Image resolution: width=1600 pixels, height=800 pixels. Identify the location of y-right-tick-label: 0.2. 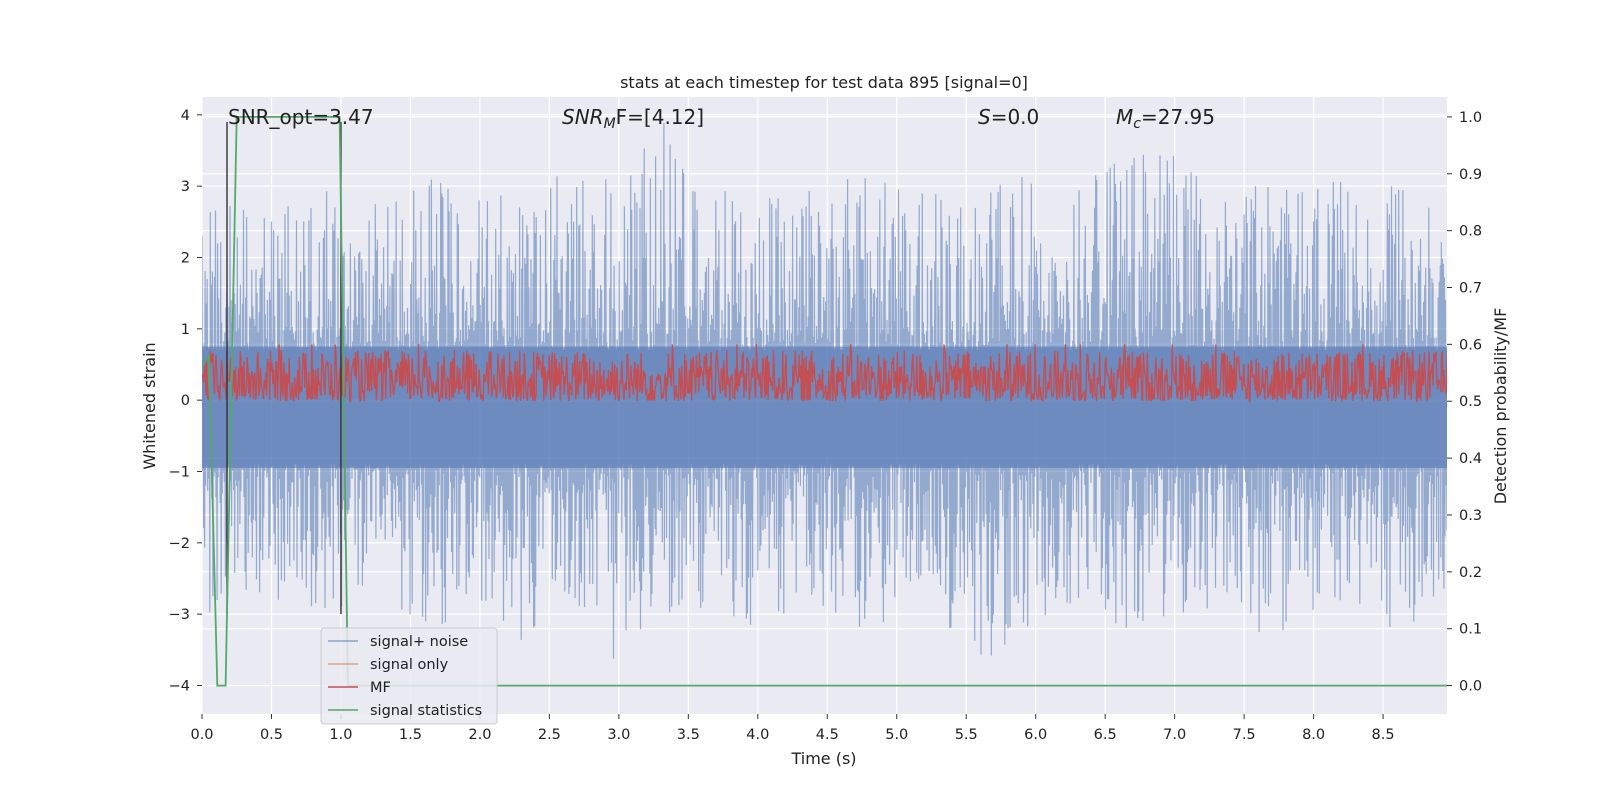
(1470, 573).